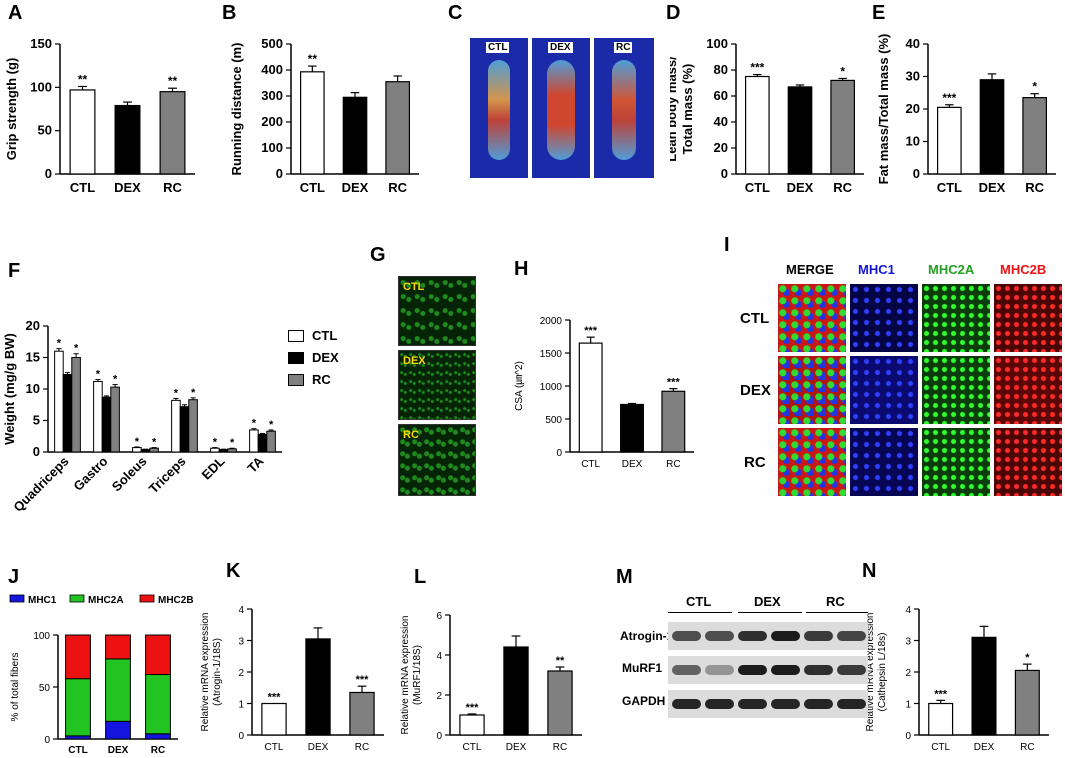  I want to click on y-axis-label: CSA (㎛^2), so click(519, 386).